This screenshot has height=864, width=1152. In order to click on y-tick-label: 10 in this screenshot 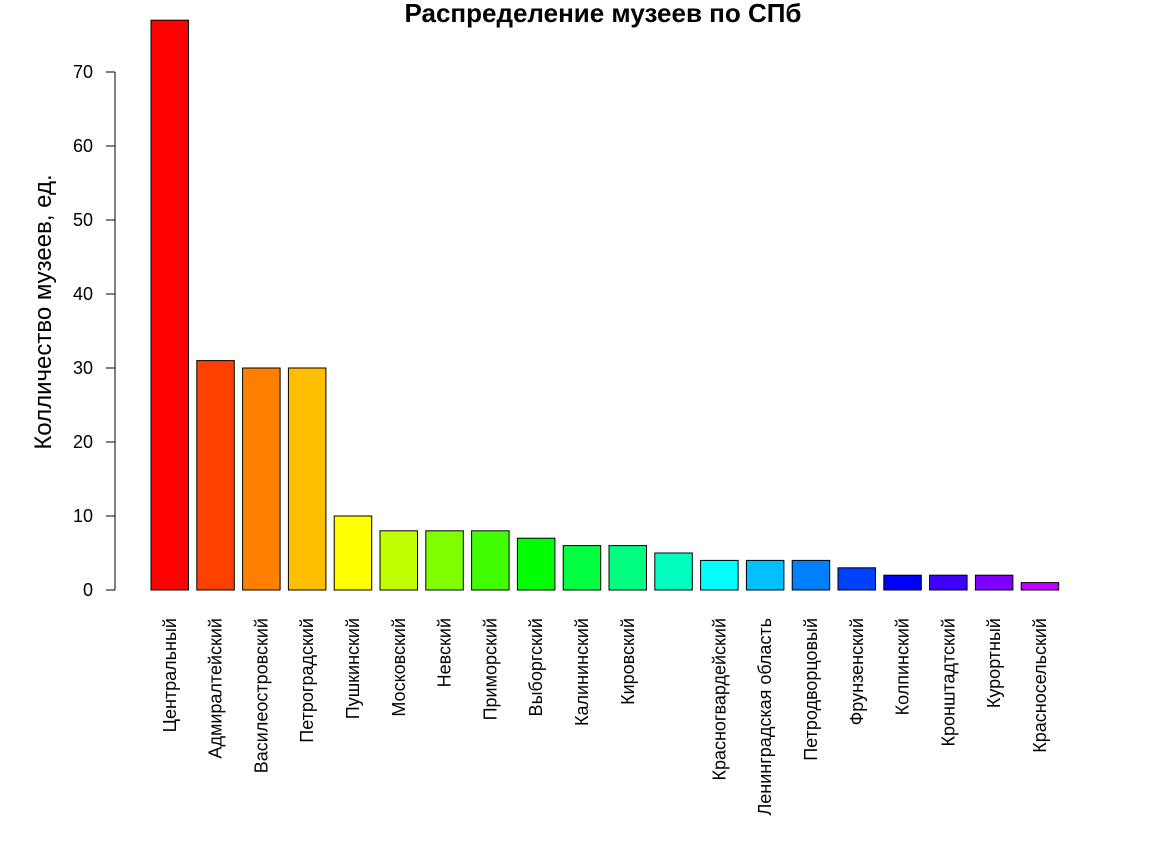, I will do `click(83, 516)`.